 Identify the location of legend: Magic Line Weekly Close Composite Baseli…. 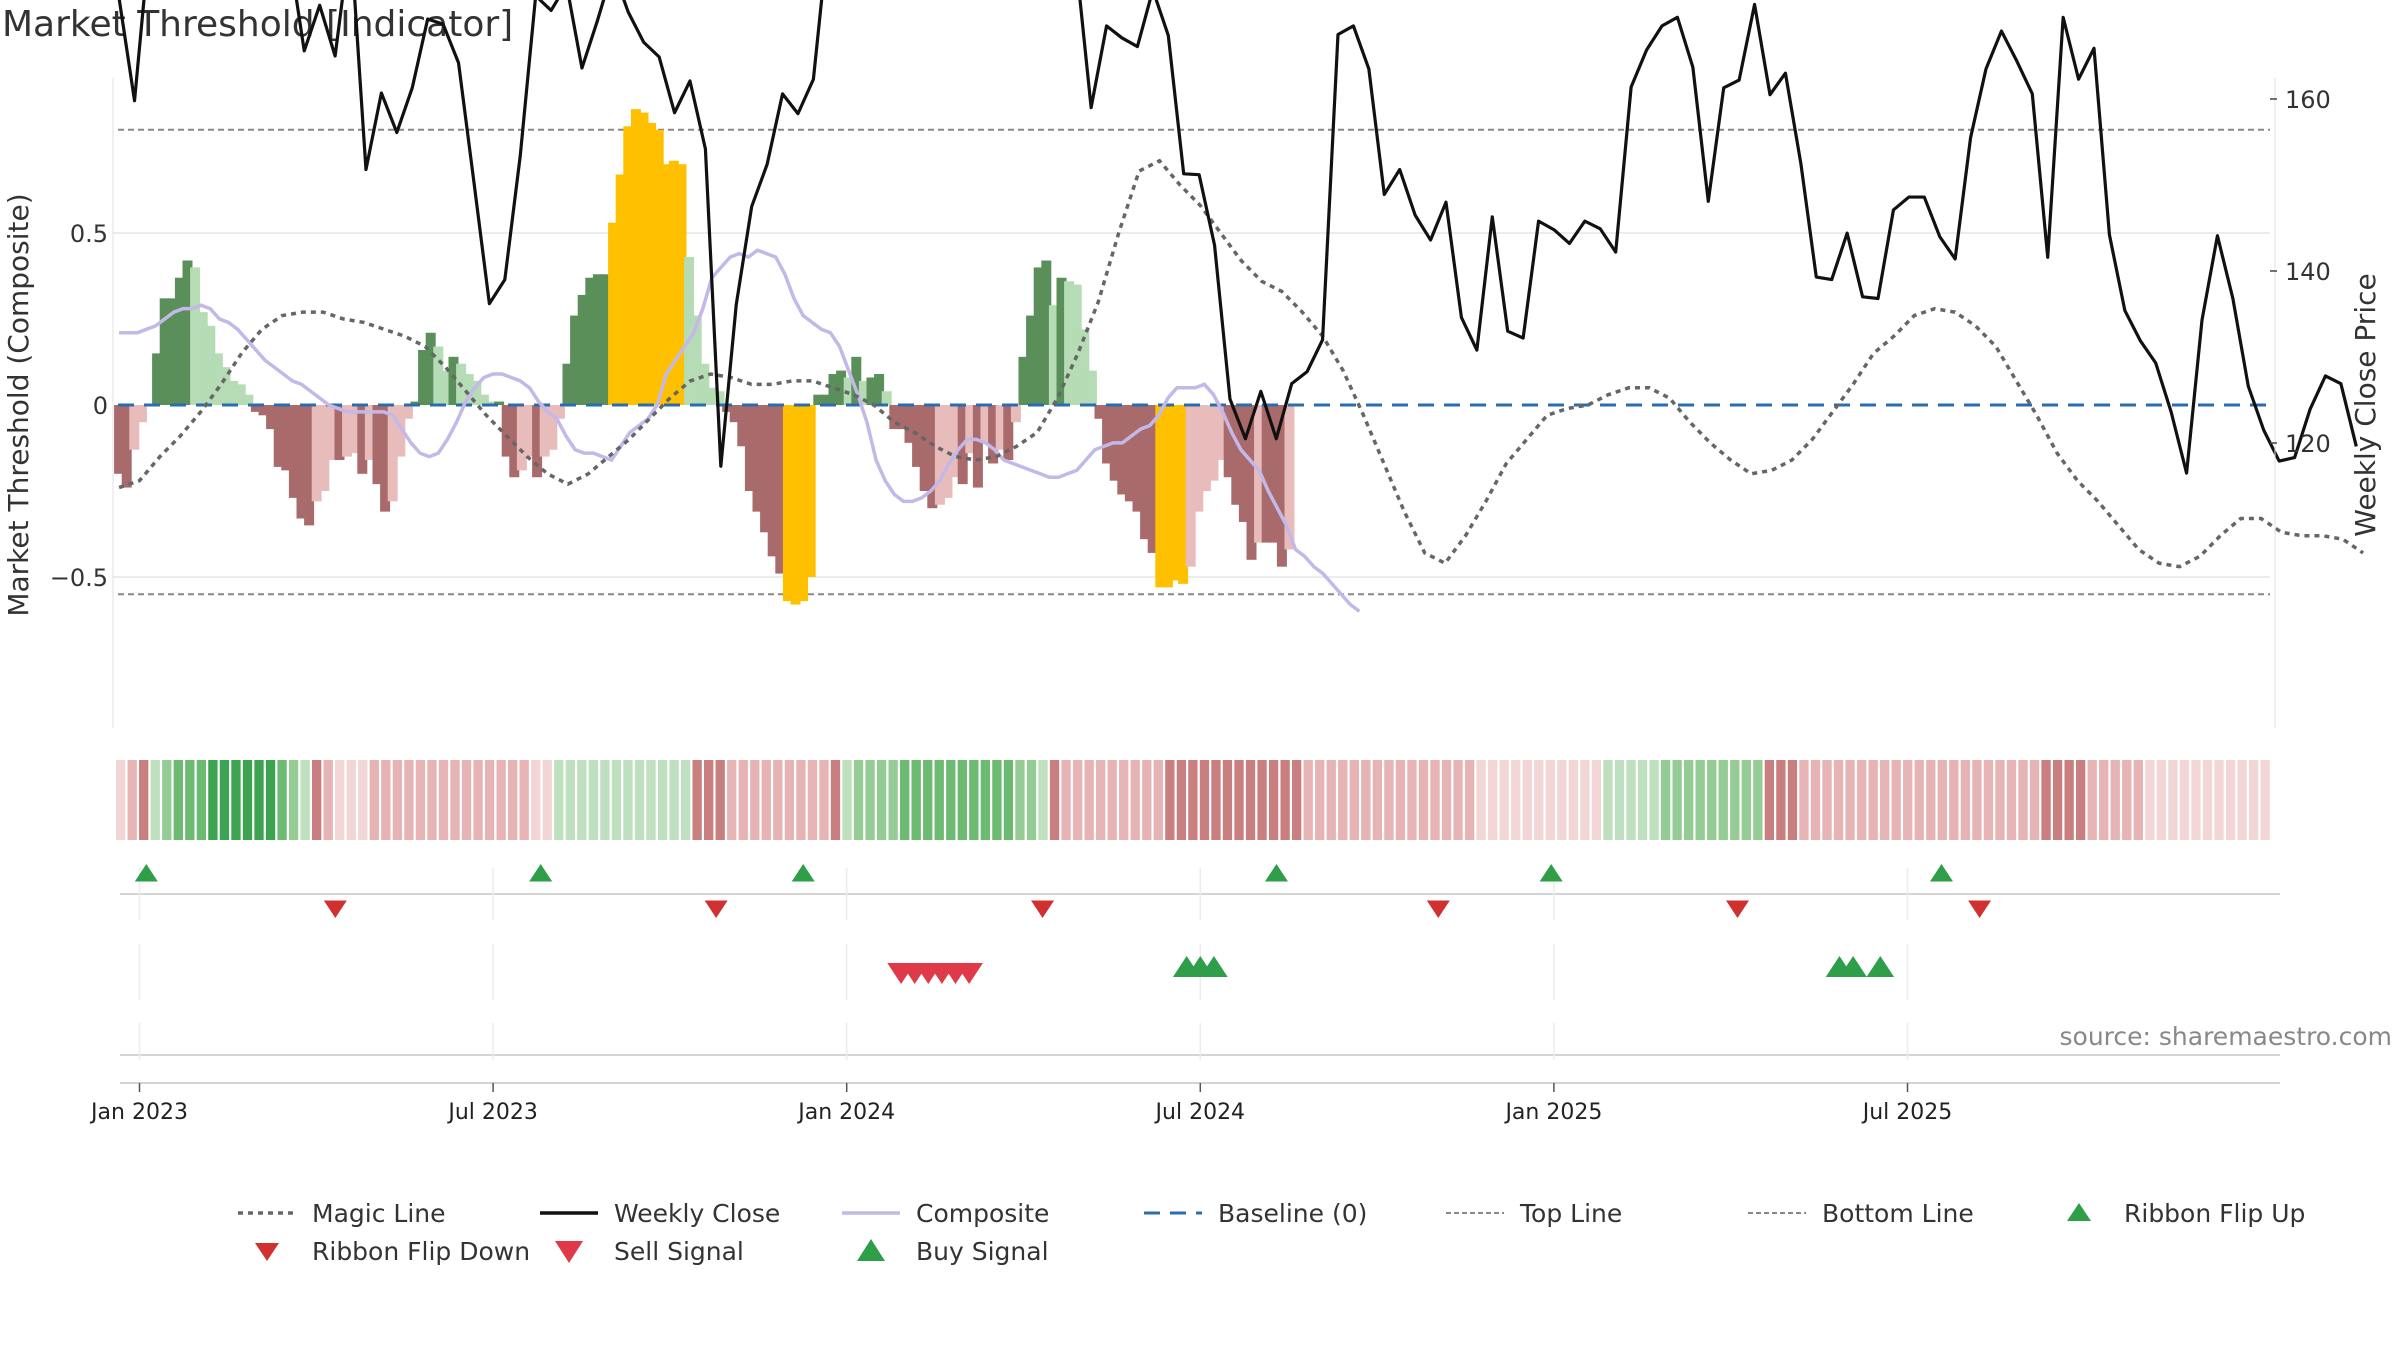
(1200, 1240).